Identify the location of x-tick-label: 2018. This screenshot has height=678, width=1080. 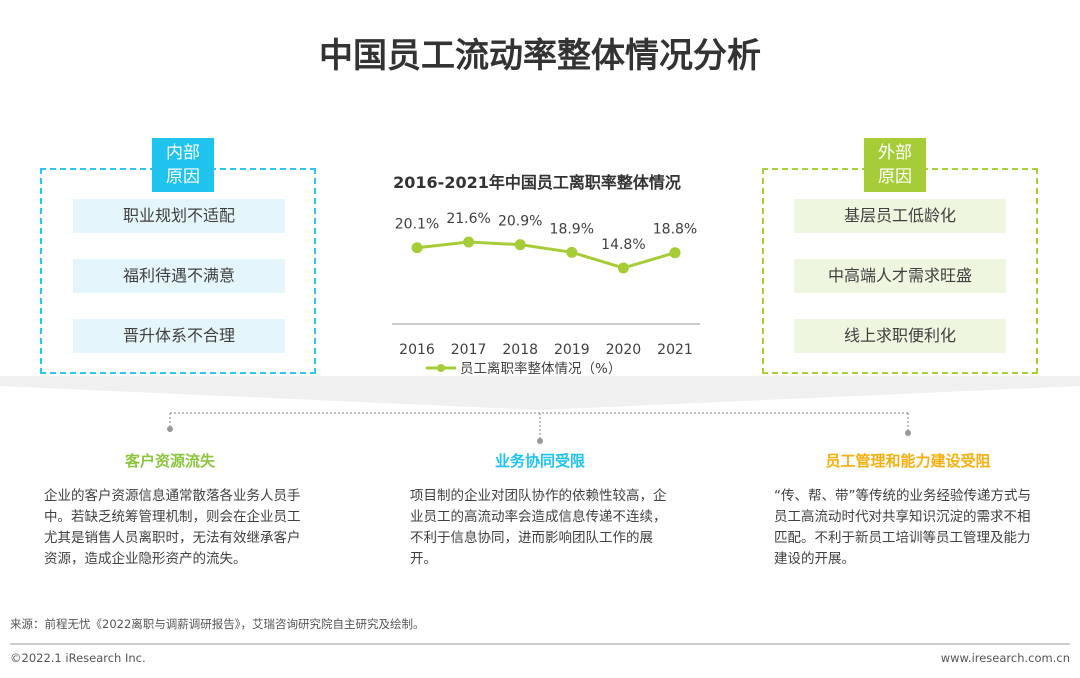
(520, 350).